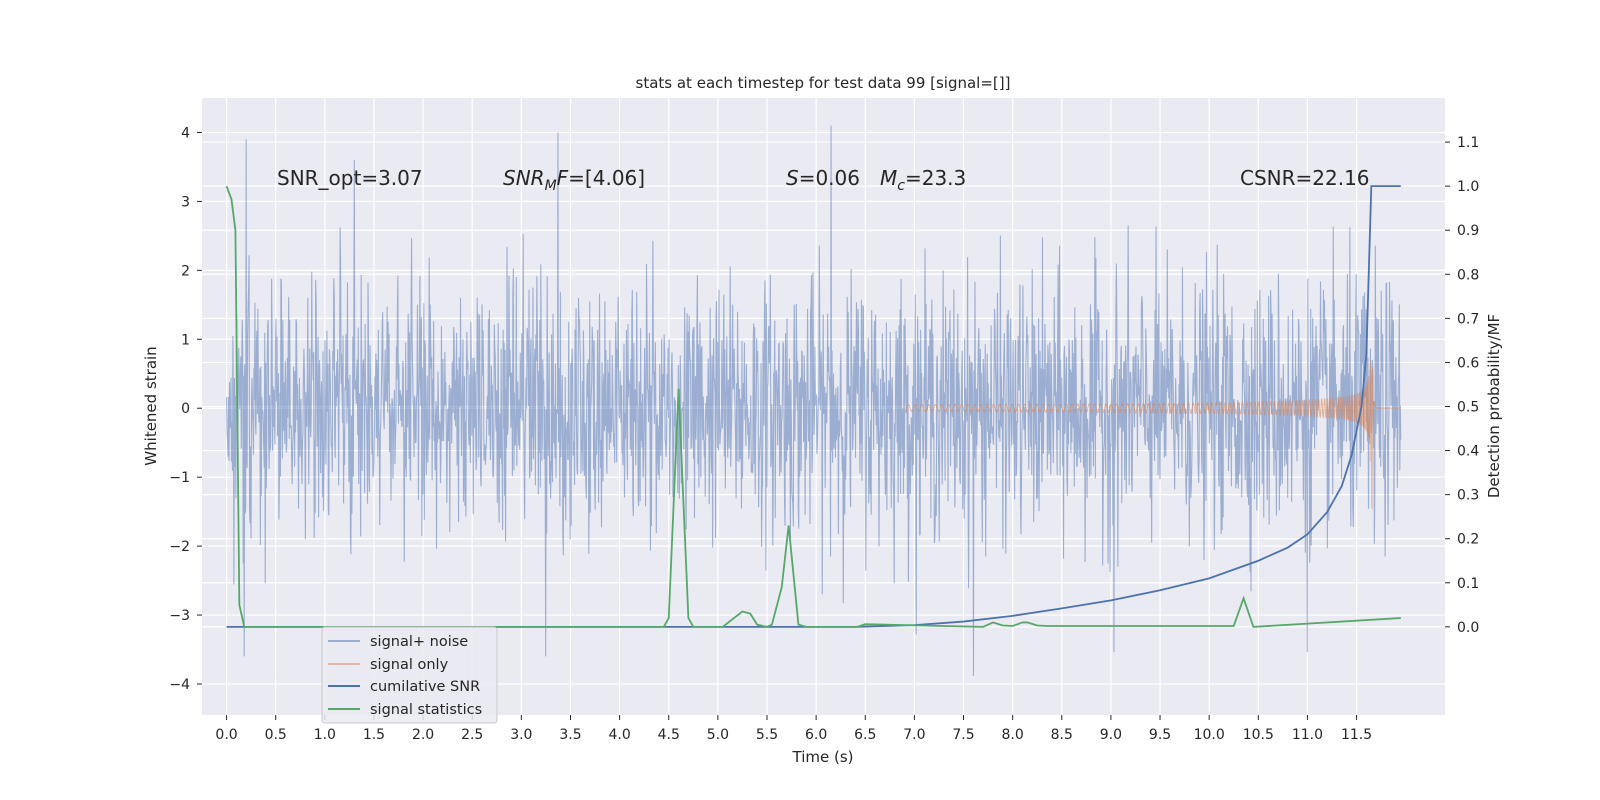 The height and width of the screenshot is (800, 1600). I want to click on x-tick-label-21: 10.5, so click(1258, 735).